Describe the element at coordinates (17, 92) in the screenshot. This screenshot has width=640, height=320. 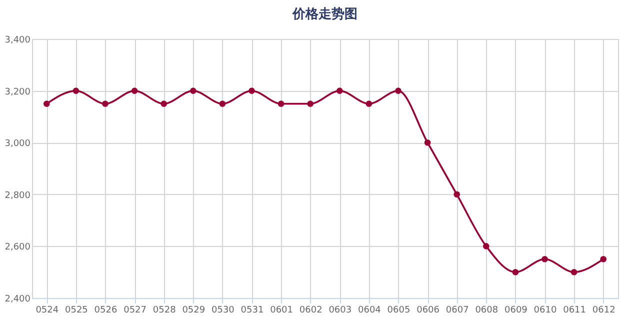
I see `y-tick-label: 3,200` at that location.